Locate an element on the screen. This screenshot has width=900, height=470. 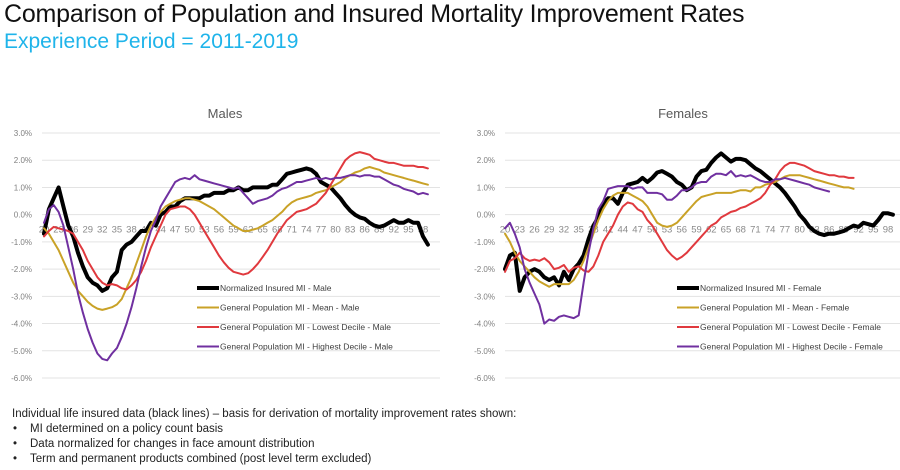
x-tick-label: 53 is located at coordinates (667, 230).